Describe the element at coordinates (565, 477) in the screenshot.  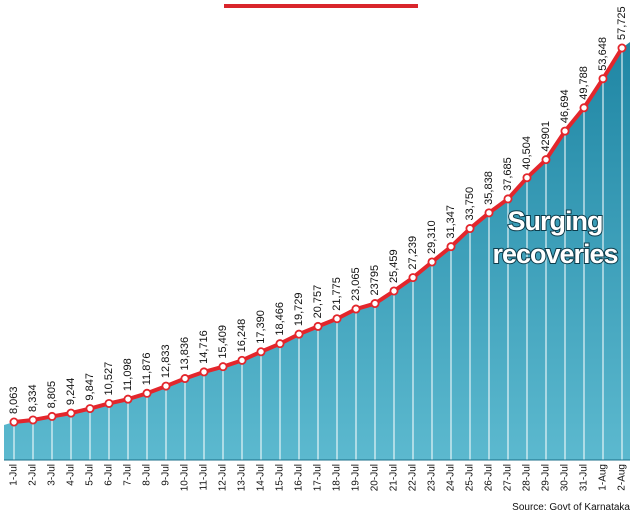
I see `x-tick-label: 30-Jul` at that location.